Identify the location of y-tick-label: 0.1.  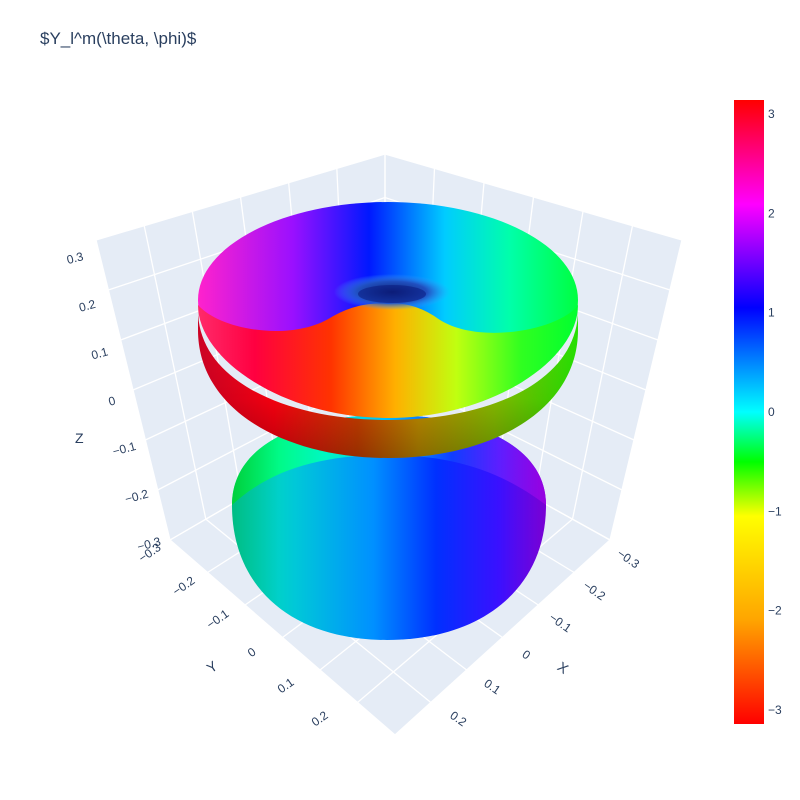
(286, 685).